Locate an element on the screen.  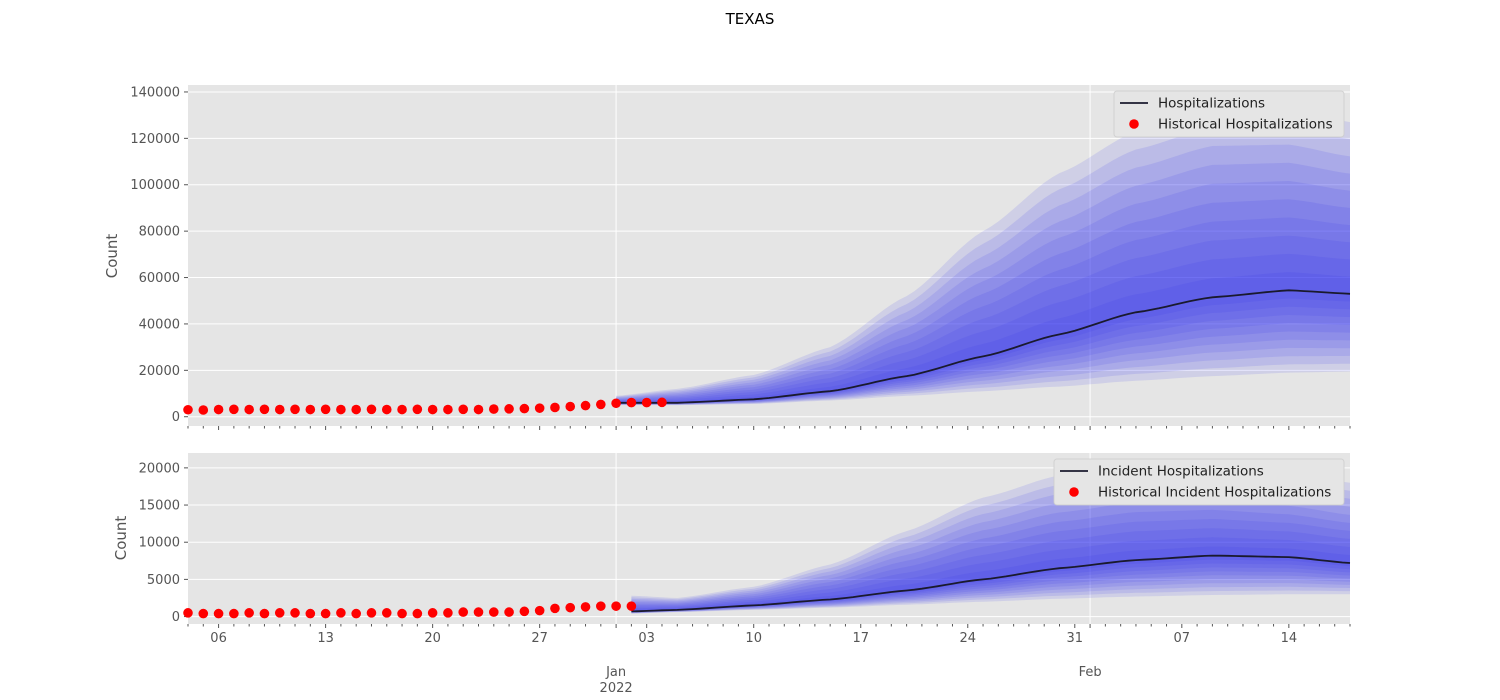
legend-entry-historical: Historical Hospitalizations is located at coordinates (1245, 125).